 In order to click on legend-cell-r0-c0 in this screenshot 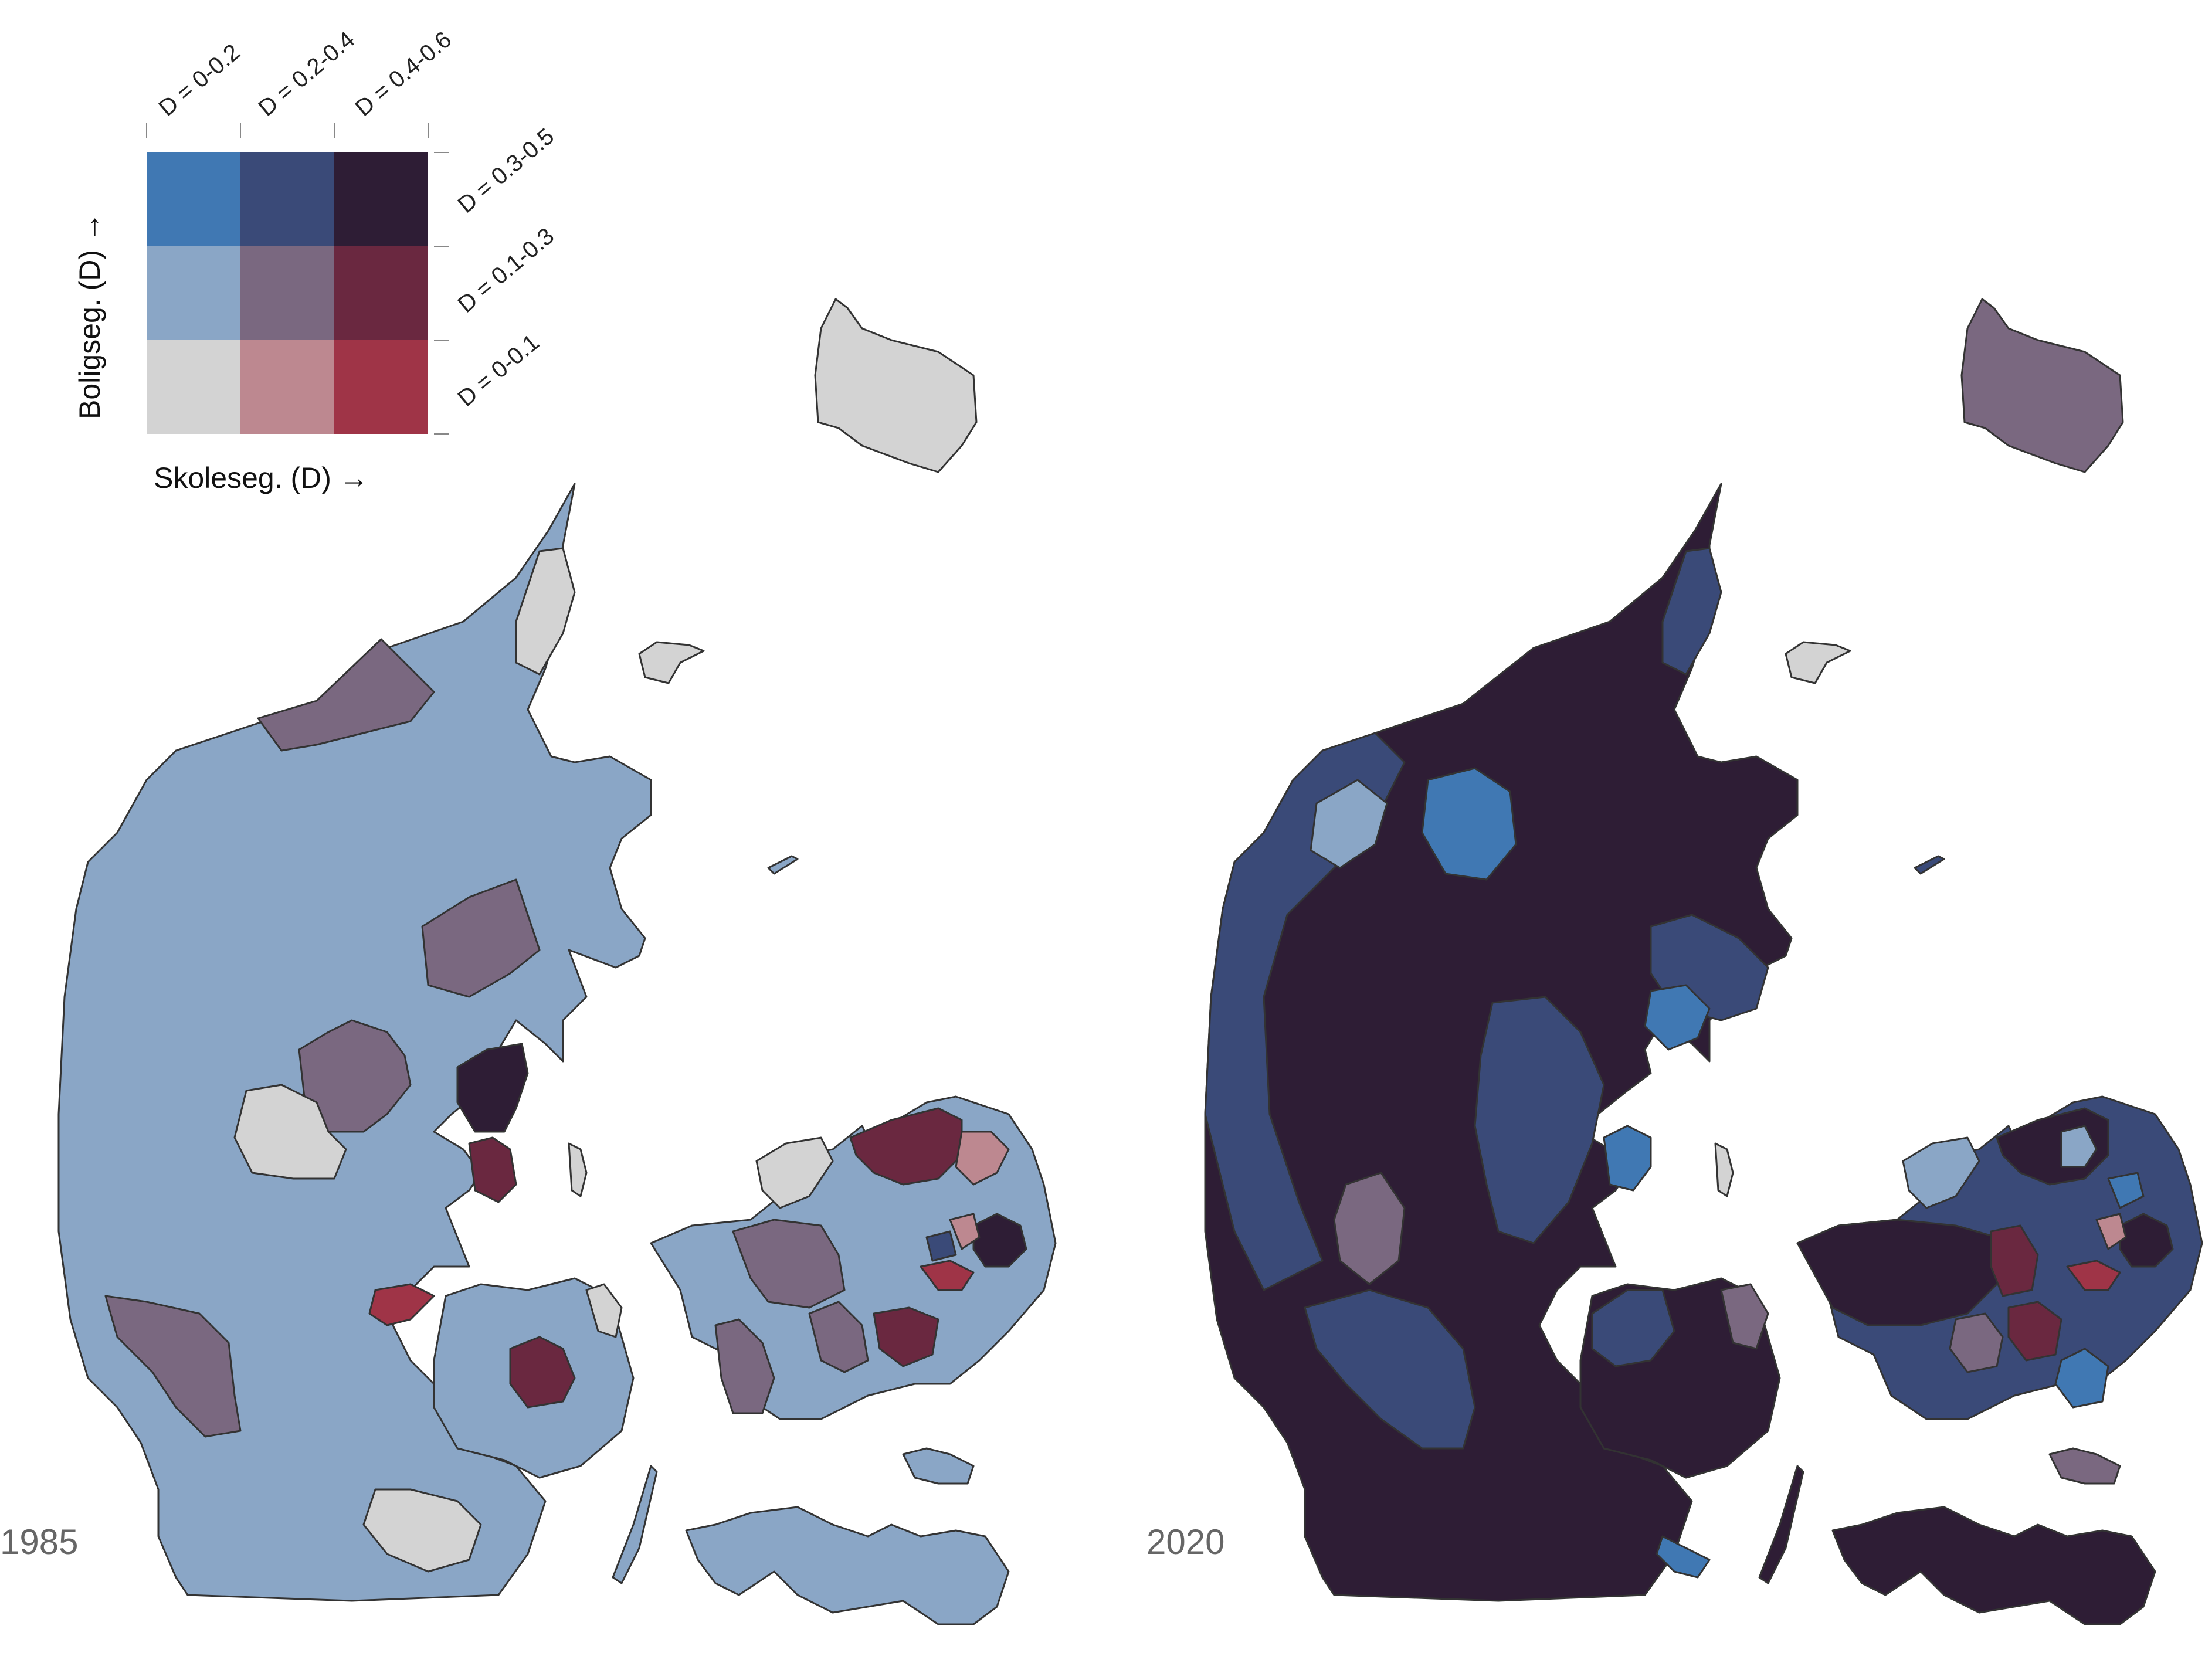, I will do `click(193, 387)`.